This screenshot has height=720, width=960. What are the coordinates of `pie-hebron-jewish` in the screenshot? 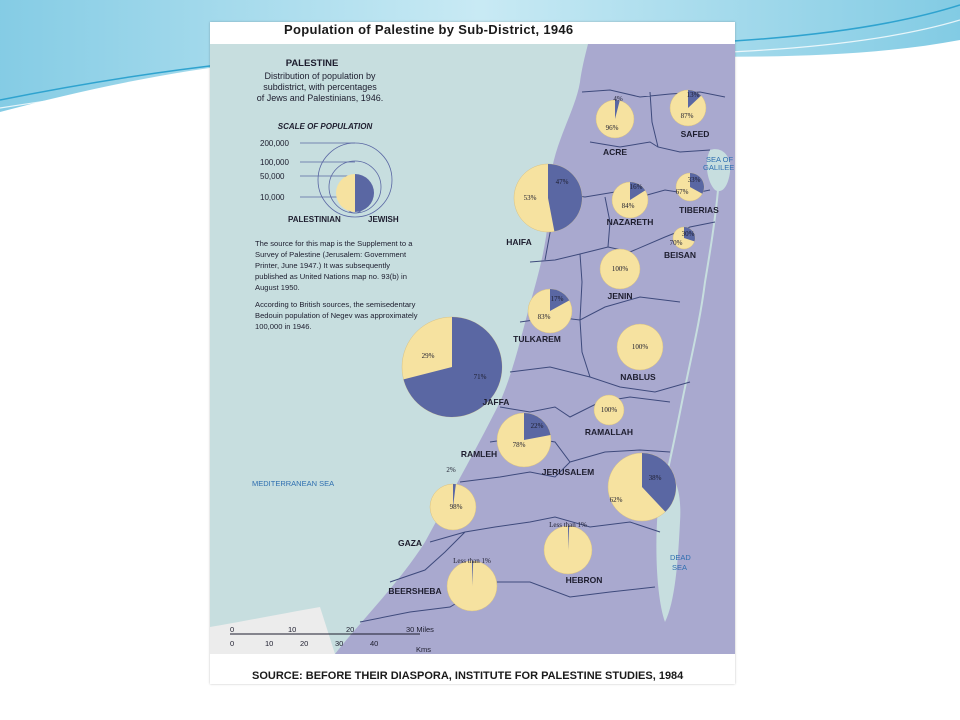 It's located at (569, 538).